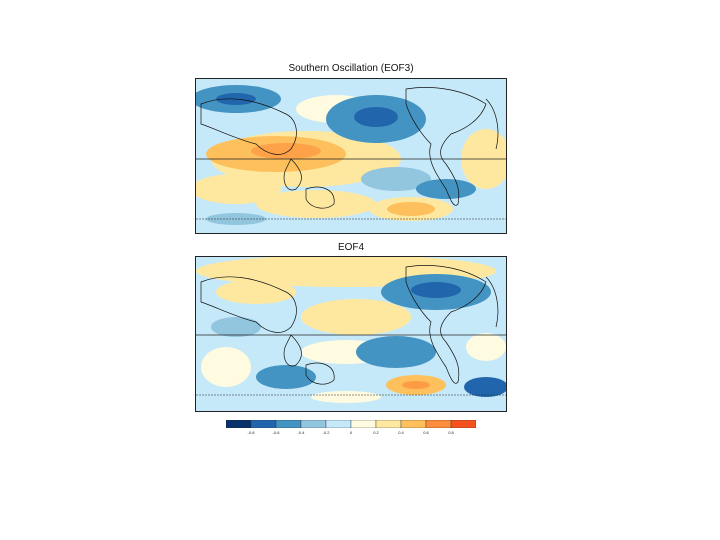  I want to click on colorbar-tick-label: -0.6, so click(276, 432).